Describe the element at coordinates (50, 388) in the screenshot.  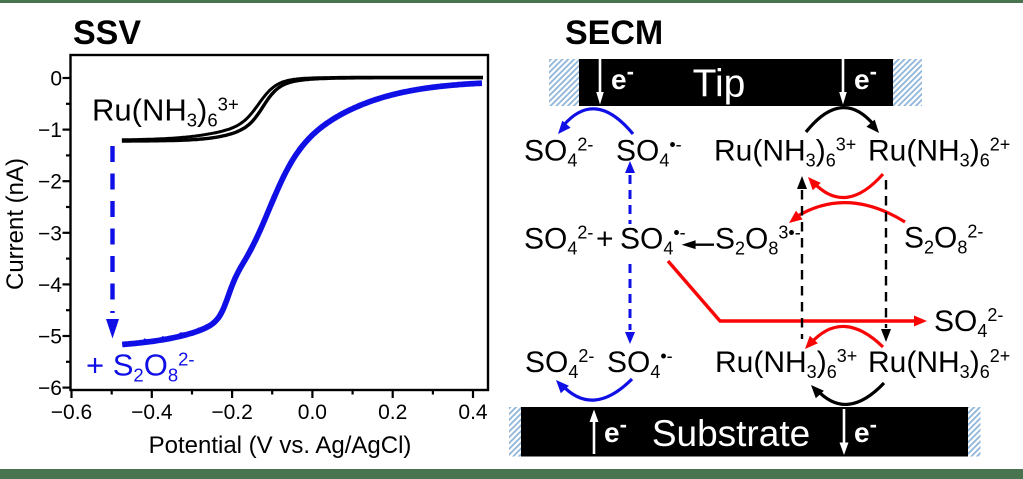
I see `svg-text: −6` at that location.